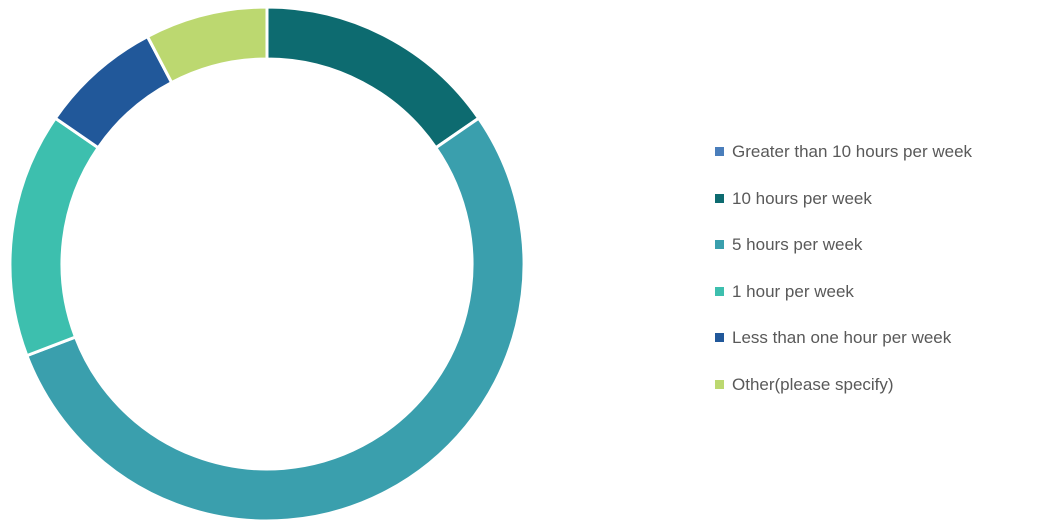 The image size is (1053, 521). I want to click on legend-label: Less than one hour per week, so click(842, 338).